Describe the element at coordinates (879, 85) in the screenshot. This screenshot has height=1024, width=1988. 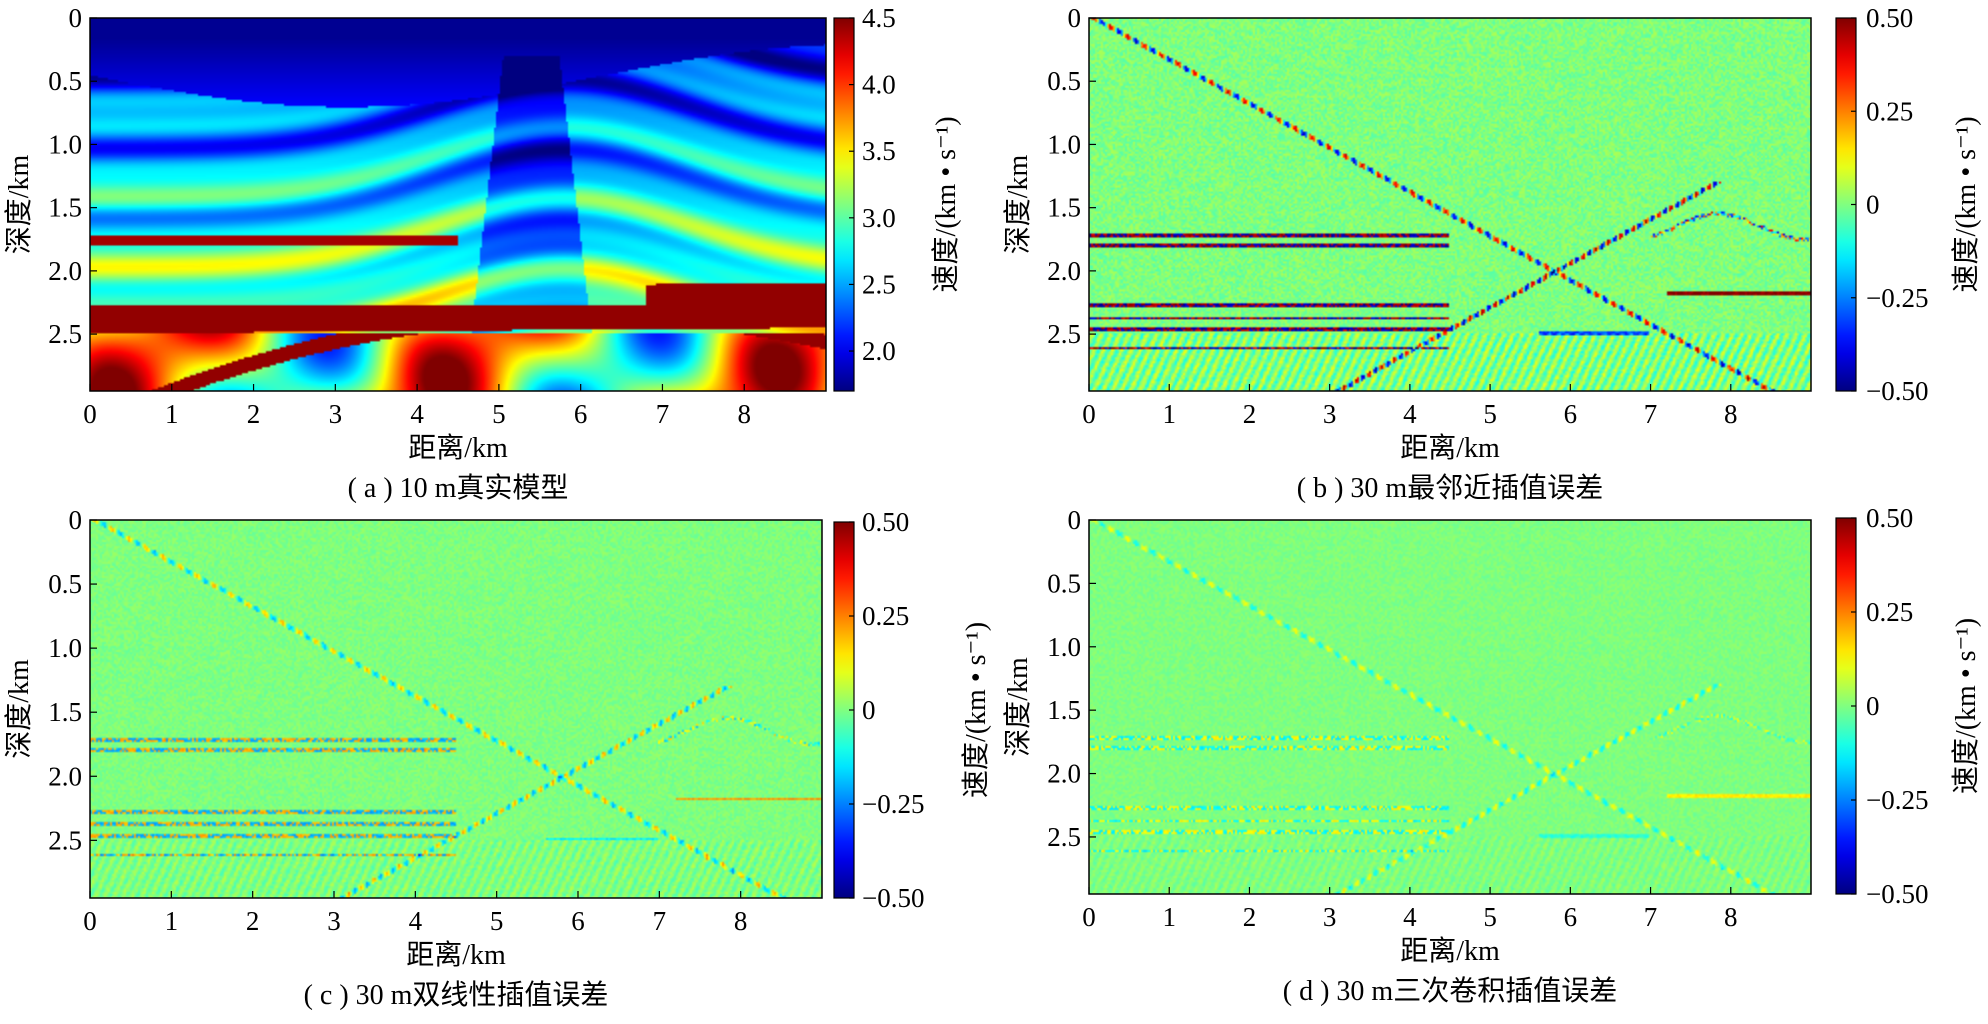
I see `colorbar-tick-label: 4.0` at that location.